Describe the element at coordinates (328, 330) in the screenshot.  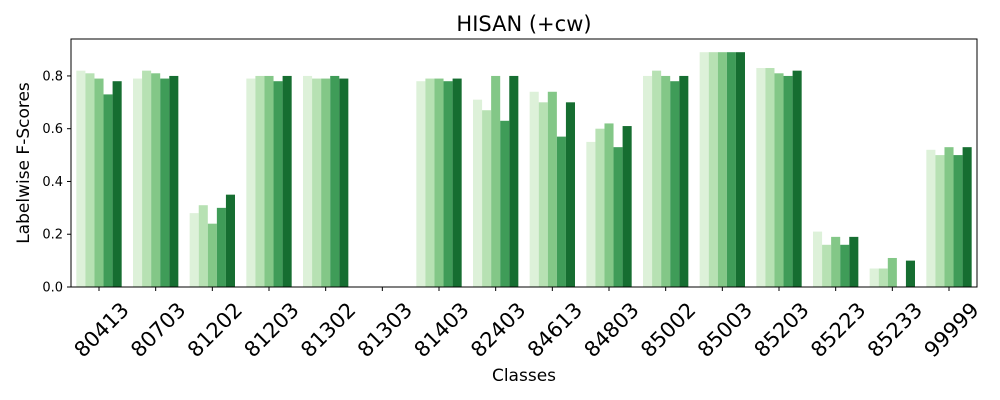
I see `x-tick-label-81302: 81302` at that location.